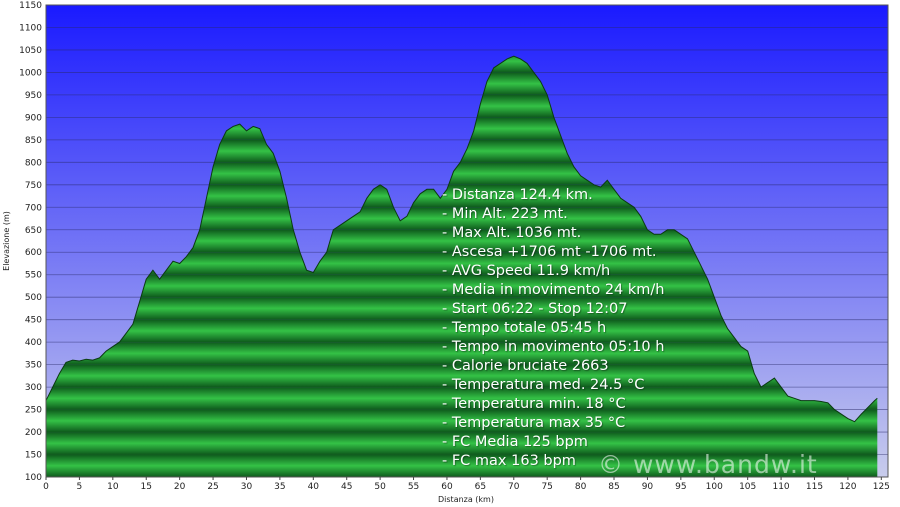  Describe the element at coordinates (505, 214) in the screenshot. I see `stat-min-altitude: - Min Alt. 223 mt.` at that location.